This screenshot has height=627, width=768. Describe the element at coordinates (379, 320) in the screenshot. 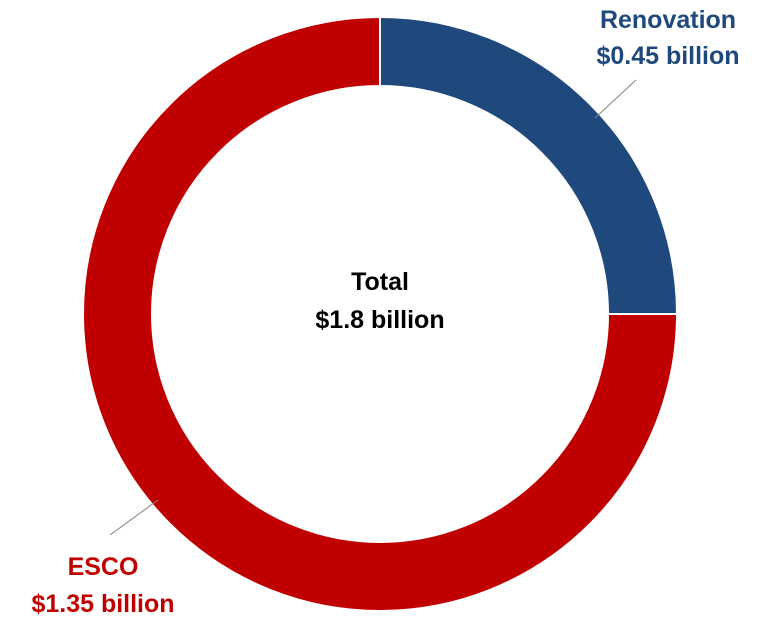

I see `center-total-value: $1.8 billion` at that location.